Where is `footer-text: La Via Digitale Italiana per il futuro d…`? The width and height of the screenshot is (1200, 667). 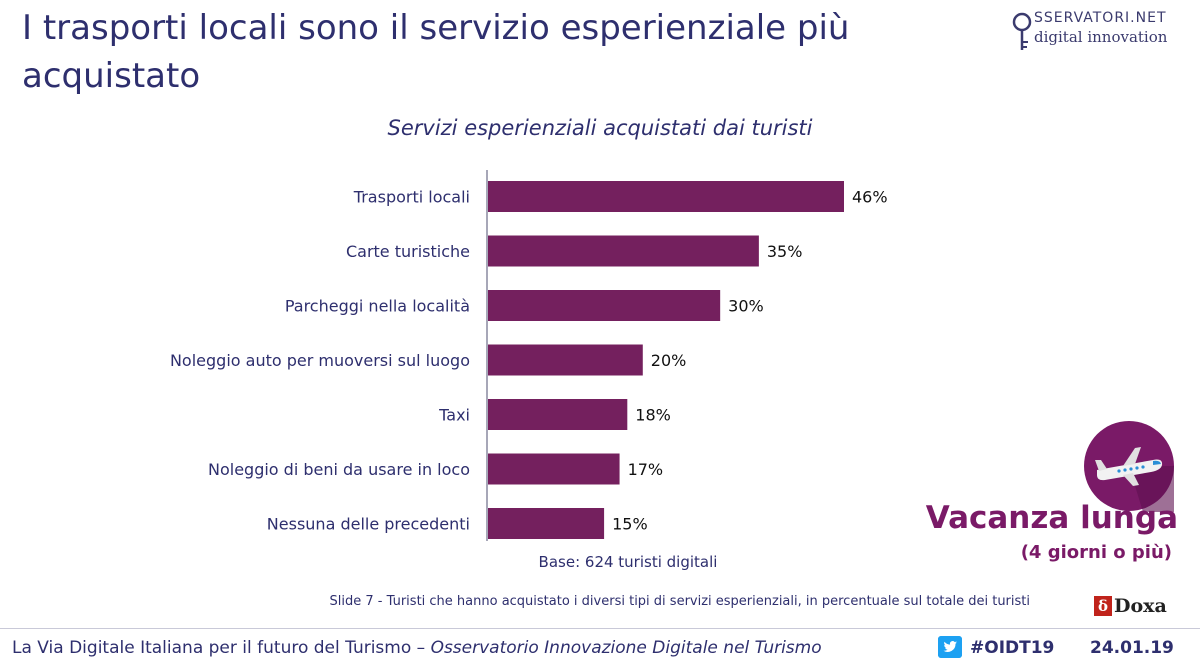 footer-text: La Via Digitale Italiana per il futuro d… is located at coordinates (417, 648).